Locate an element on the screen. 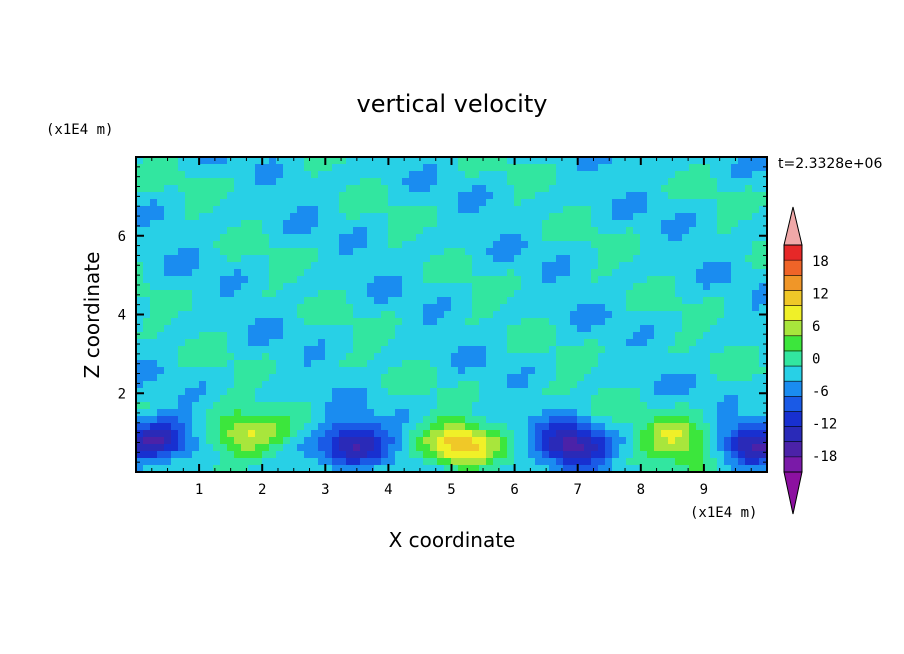  colorbar-segment is located at coordinates (793, 313).